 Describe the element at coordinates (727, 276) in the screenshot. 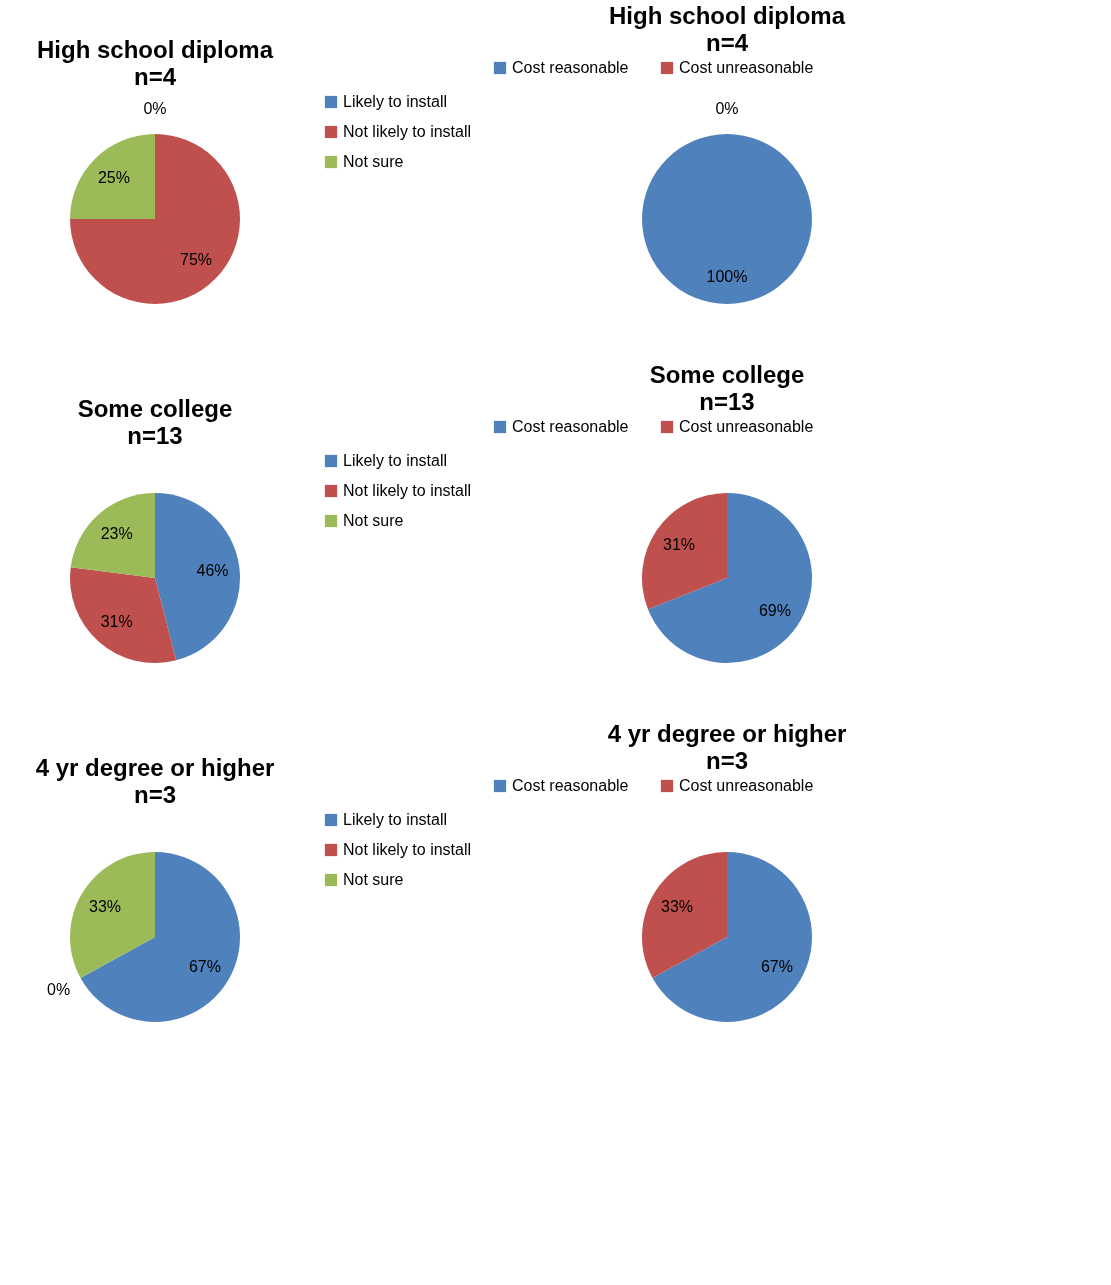

I see `data-label: 100%` at that location.